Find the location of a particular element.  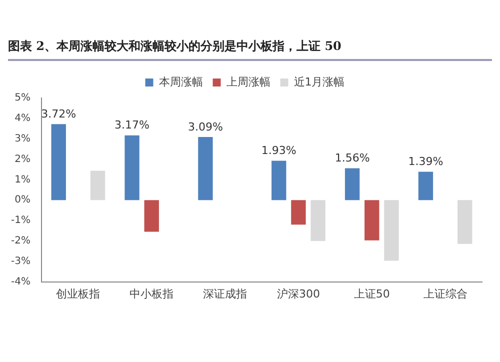

x-tick-label: 上证50 is located at coordinates (372, 293).